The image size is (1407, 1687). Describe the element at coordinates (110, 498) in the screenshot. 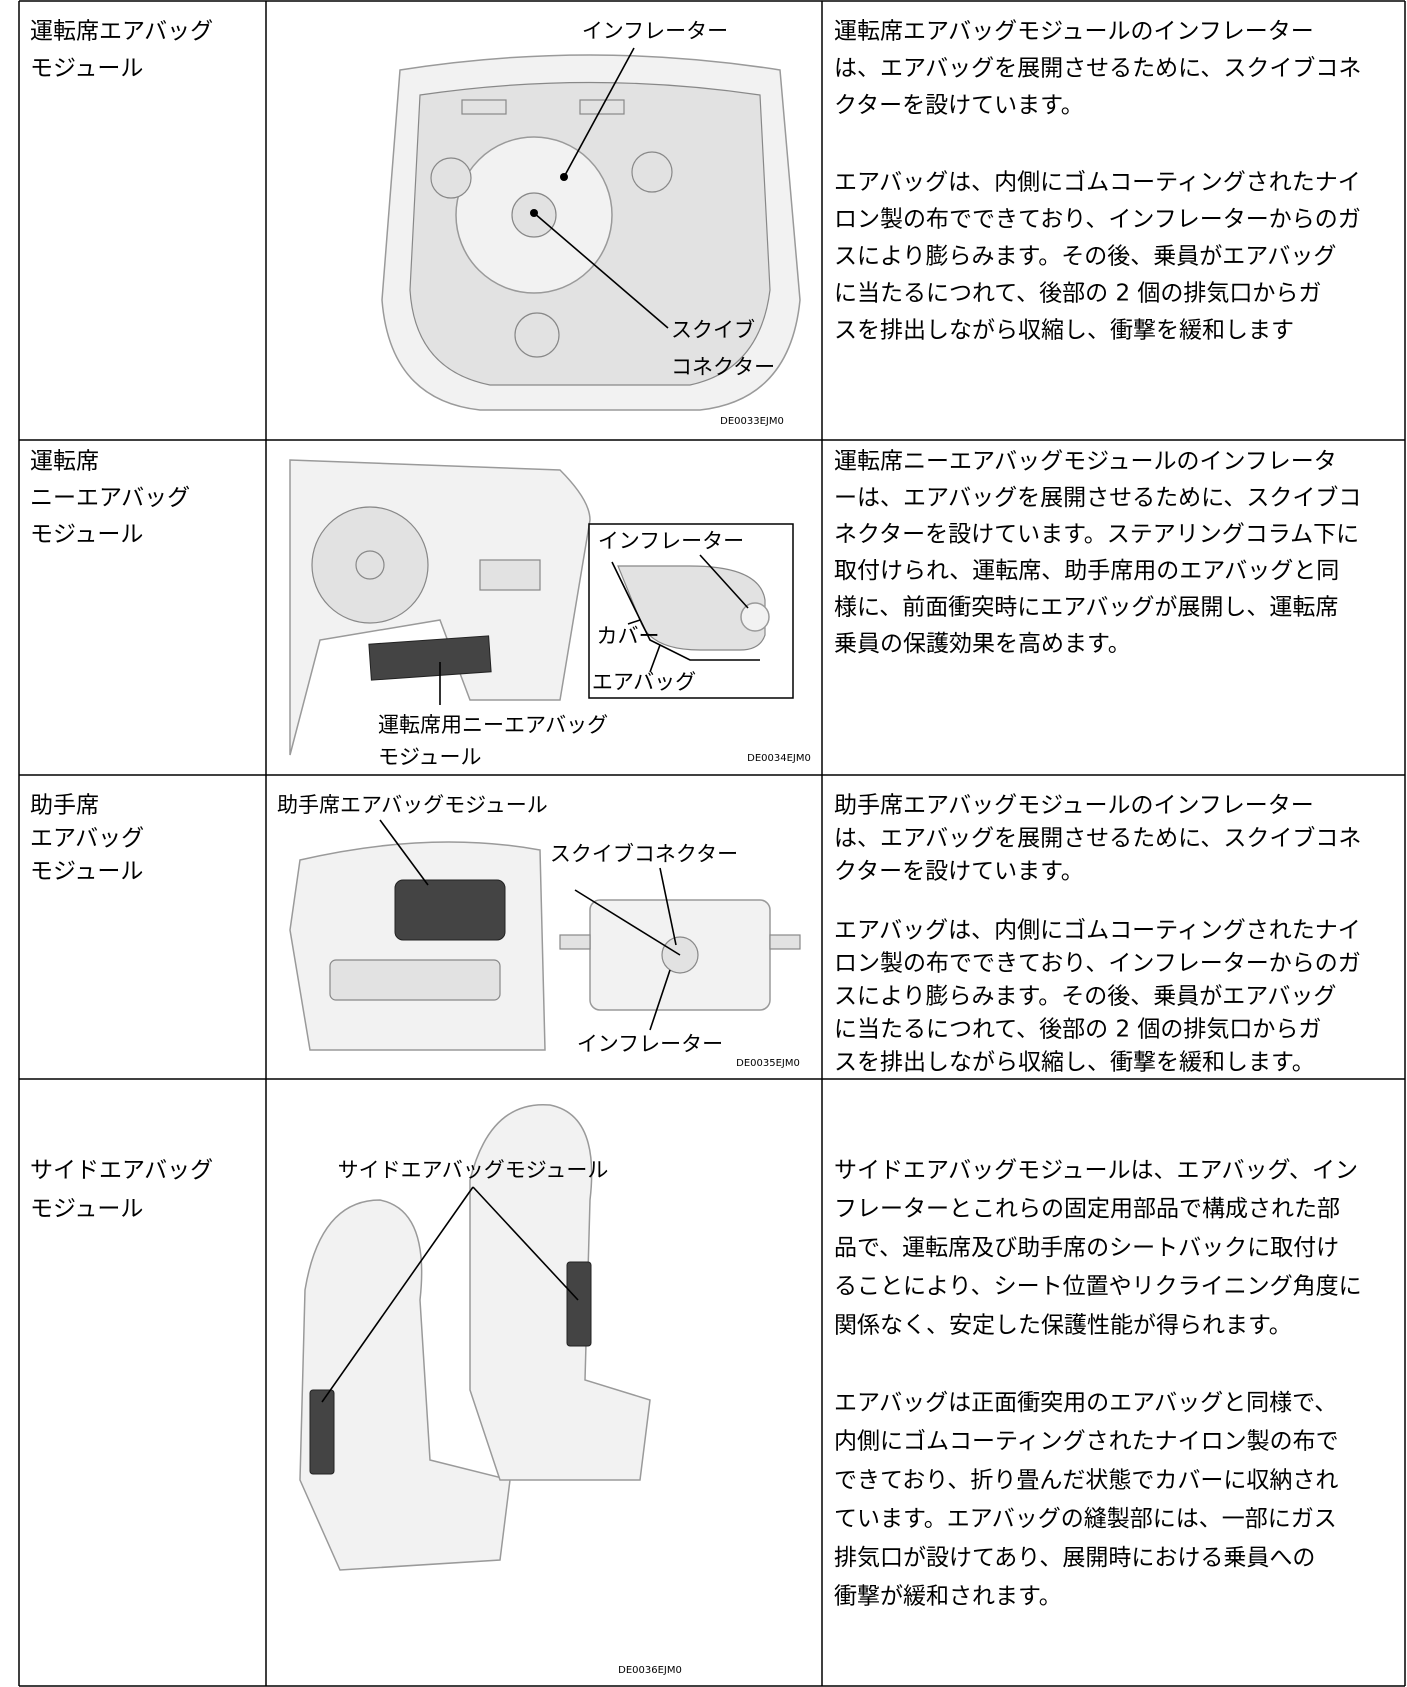

I see `row-name: ニーエアバッグ` at that location.